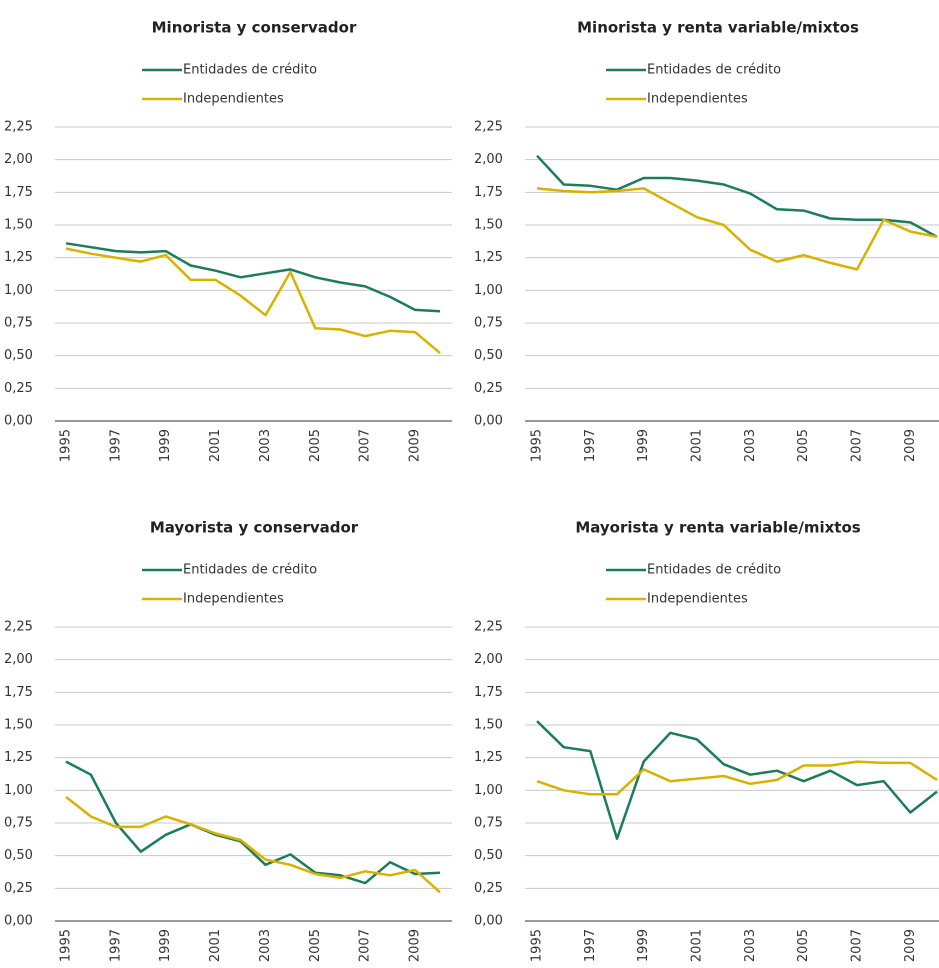 This screenshot has height=968, width=939. What do you see at coordinates (717, 528) in the screenshot?
I see `chart-title: Mayorista y renta variable/mixtos` at bounding box center [717, 528].